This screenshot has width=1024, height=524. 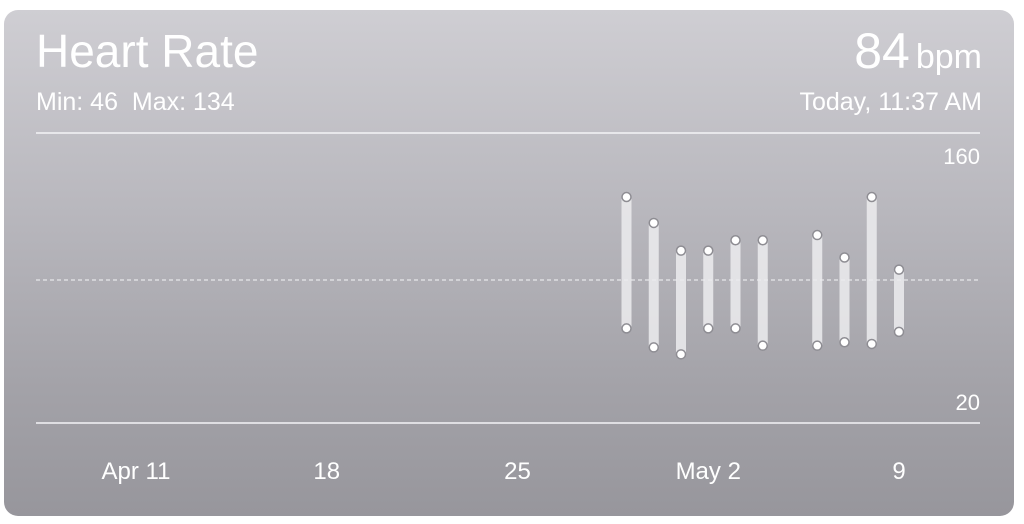 I want to click on x-tick-label: Apr 11, so click(x=136, y=471).